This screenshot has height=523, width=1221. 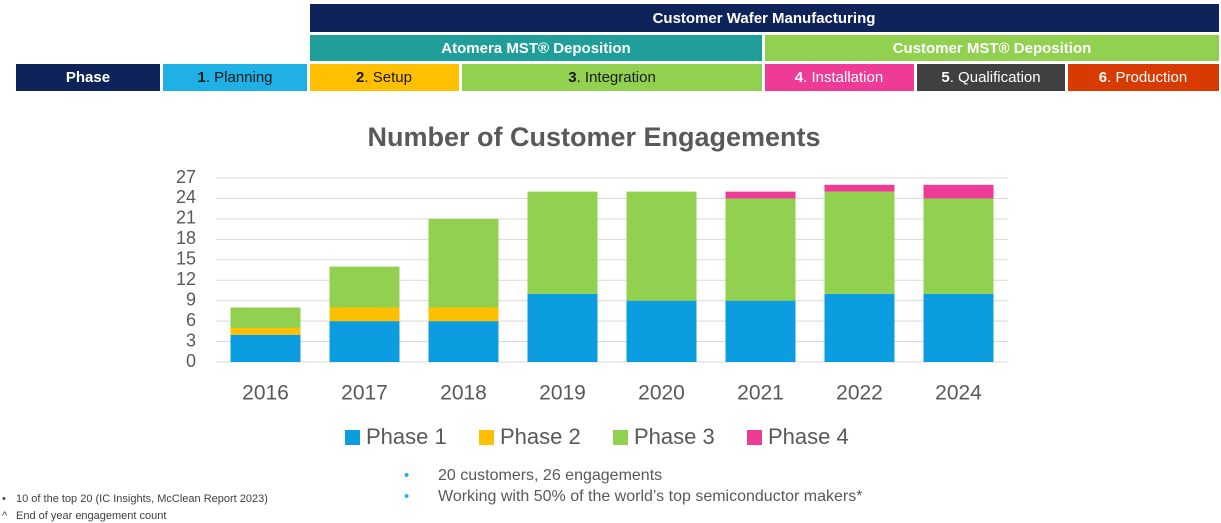 What do you see at coordinates (191, 361) in the screenshot?
I see `y-tick-label: 0` at bounding box center [191, 361].